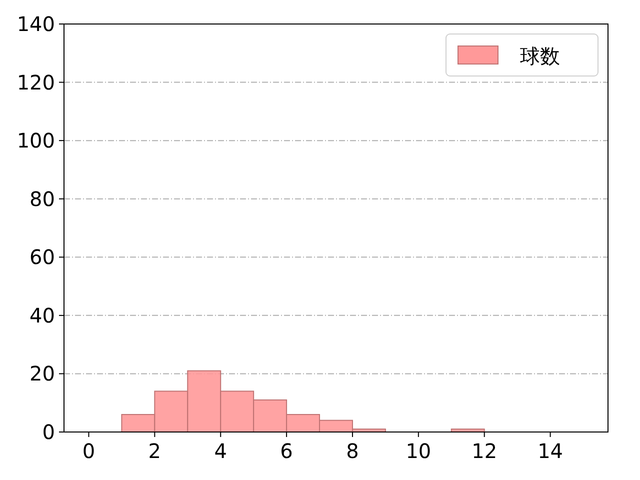  What do you see at coordinates (286, 451) in the screenshot?
I see `x-tick-label: 6` at bounding box center [286, 451].